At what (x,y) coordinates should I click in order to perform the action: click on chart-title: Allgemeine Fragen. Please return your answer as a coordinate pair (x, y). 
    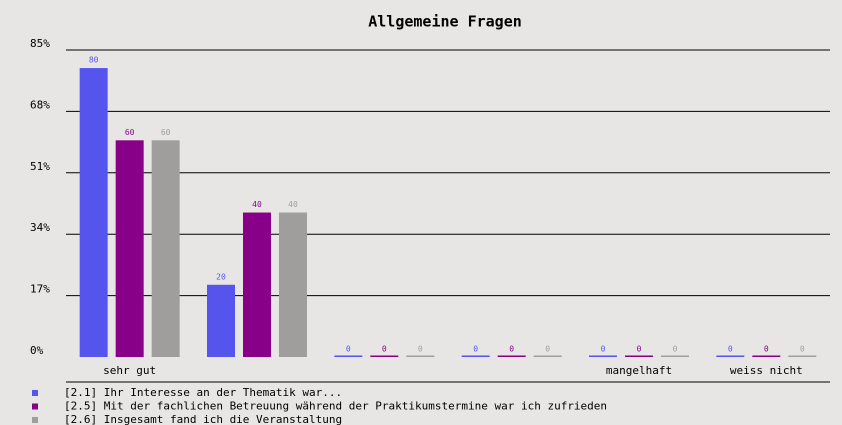
    Looking at the image, I should click on (445, 22).